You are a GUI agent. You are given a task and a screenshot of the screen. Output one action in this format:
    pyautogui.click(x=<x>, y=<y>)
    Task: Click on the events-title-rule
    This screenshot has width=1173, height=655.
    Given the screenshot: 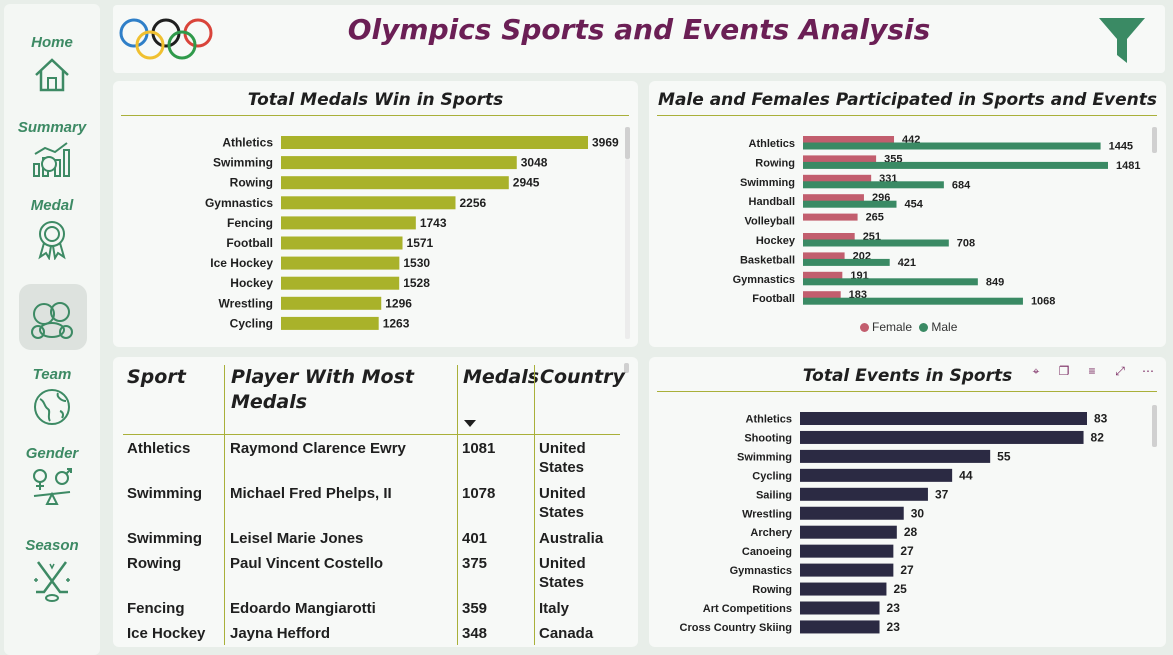 What is the action you would take?
    pyautogui.click(x=907, y=391)
    